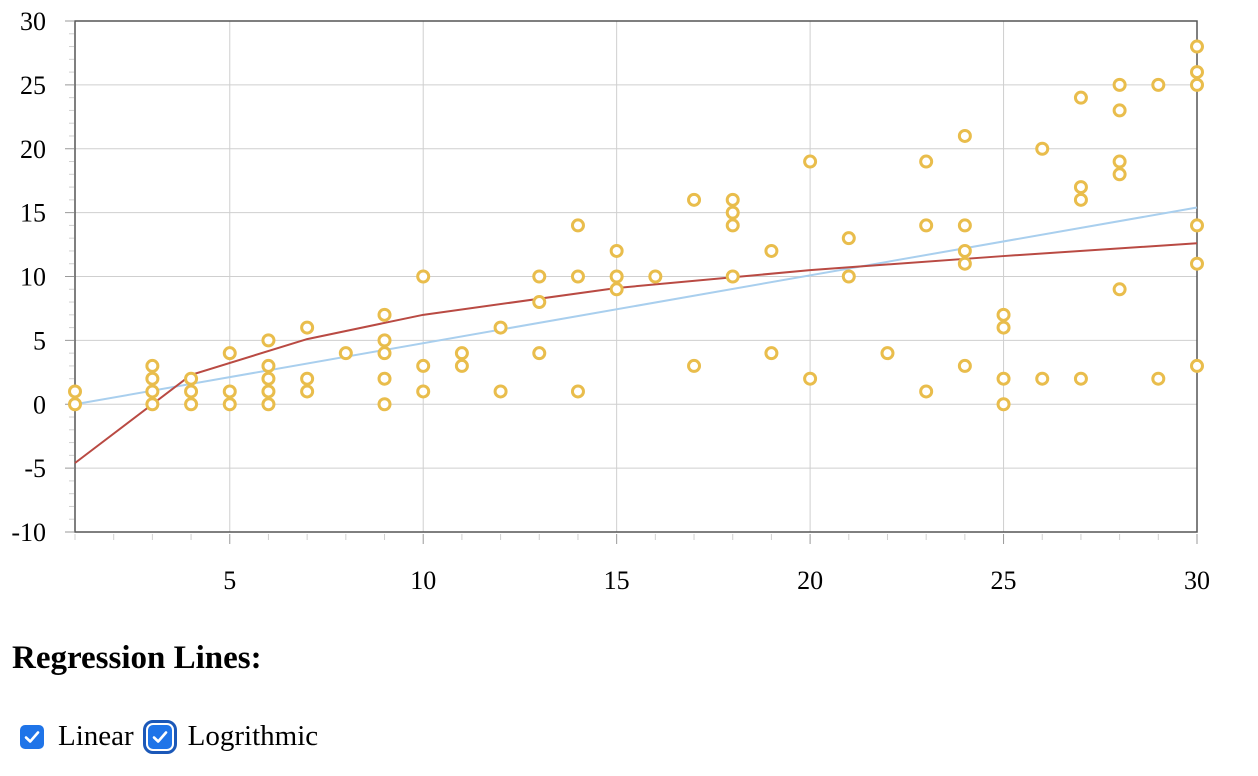 This screenshot has width=1258, height=776. Describe the element at coordinates (33, 85) in the screenshot. I see `y-tick-label: 25` at that location.